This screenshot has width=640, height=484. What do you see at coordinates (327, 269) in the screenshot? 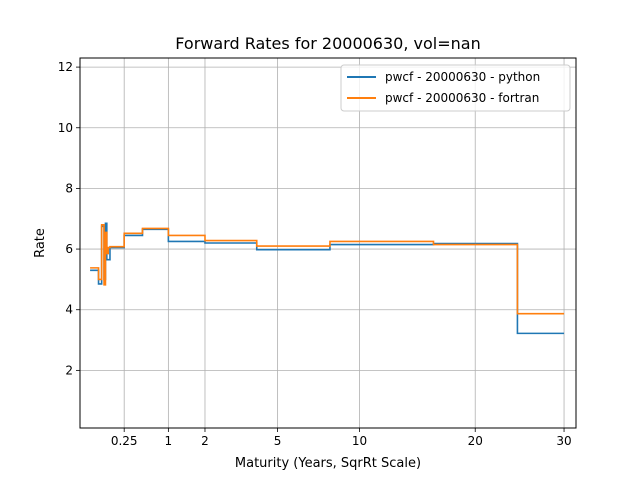
I see `series-line-fortran` at bounding box center [327, 269].